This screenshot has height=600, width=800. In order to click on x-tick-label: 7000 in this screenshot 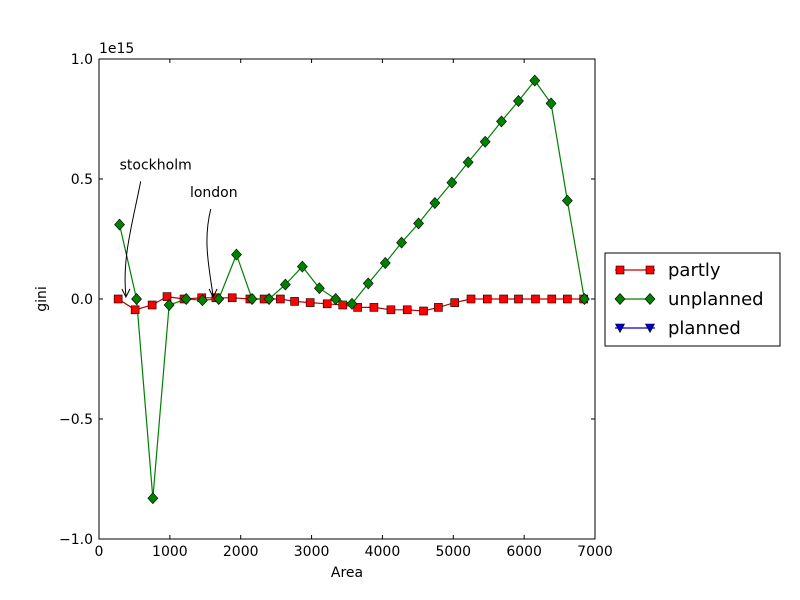, I will do `click(595, 552)`.